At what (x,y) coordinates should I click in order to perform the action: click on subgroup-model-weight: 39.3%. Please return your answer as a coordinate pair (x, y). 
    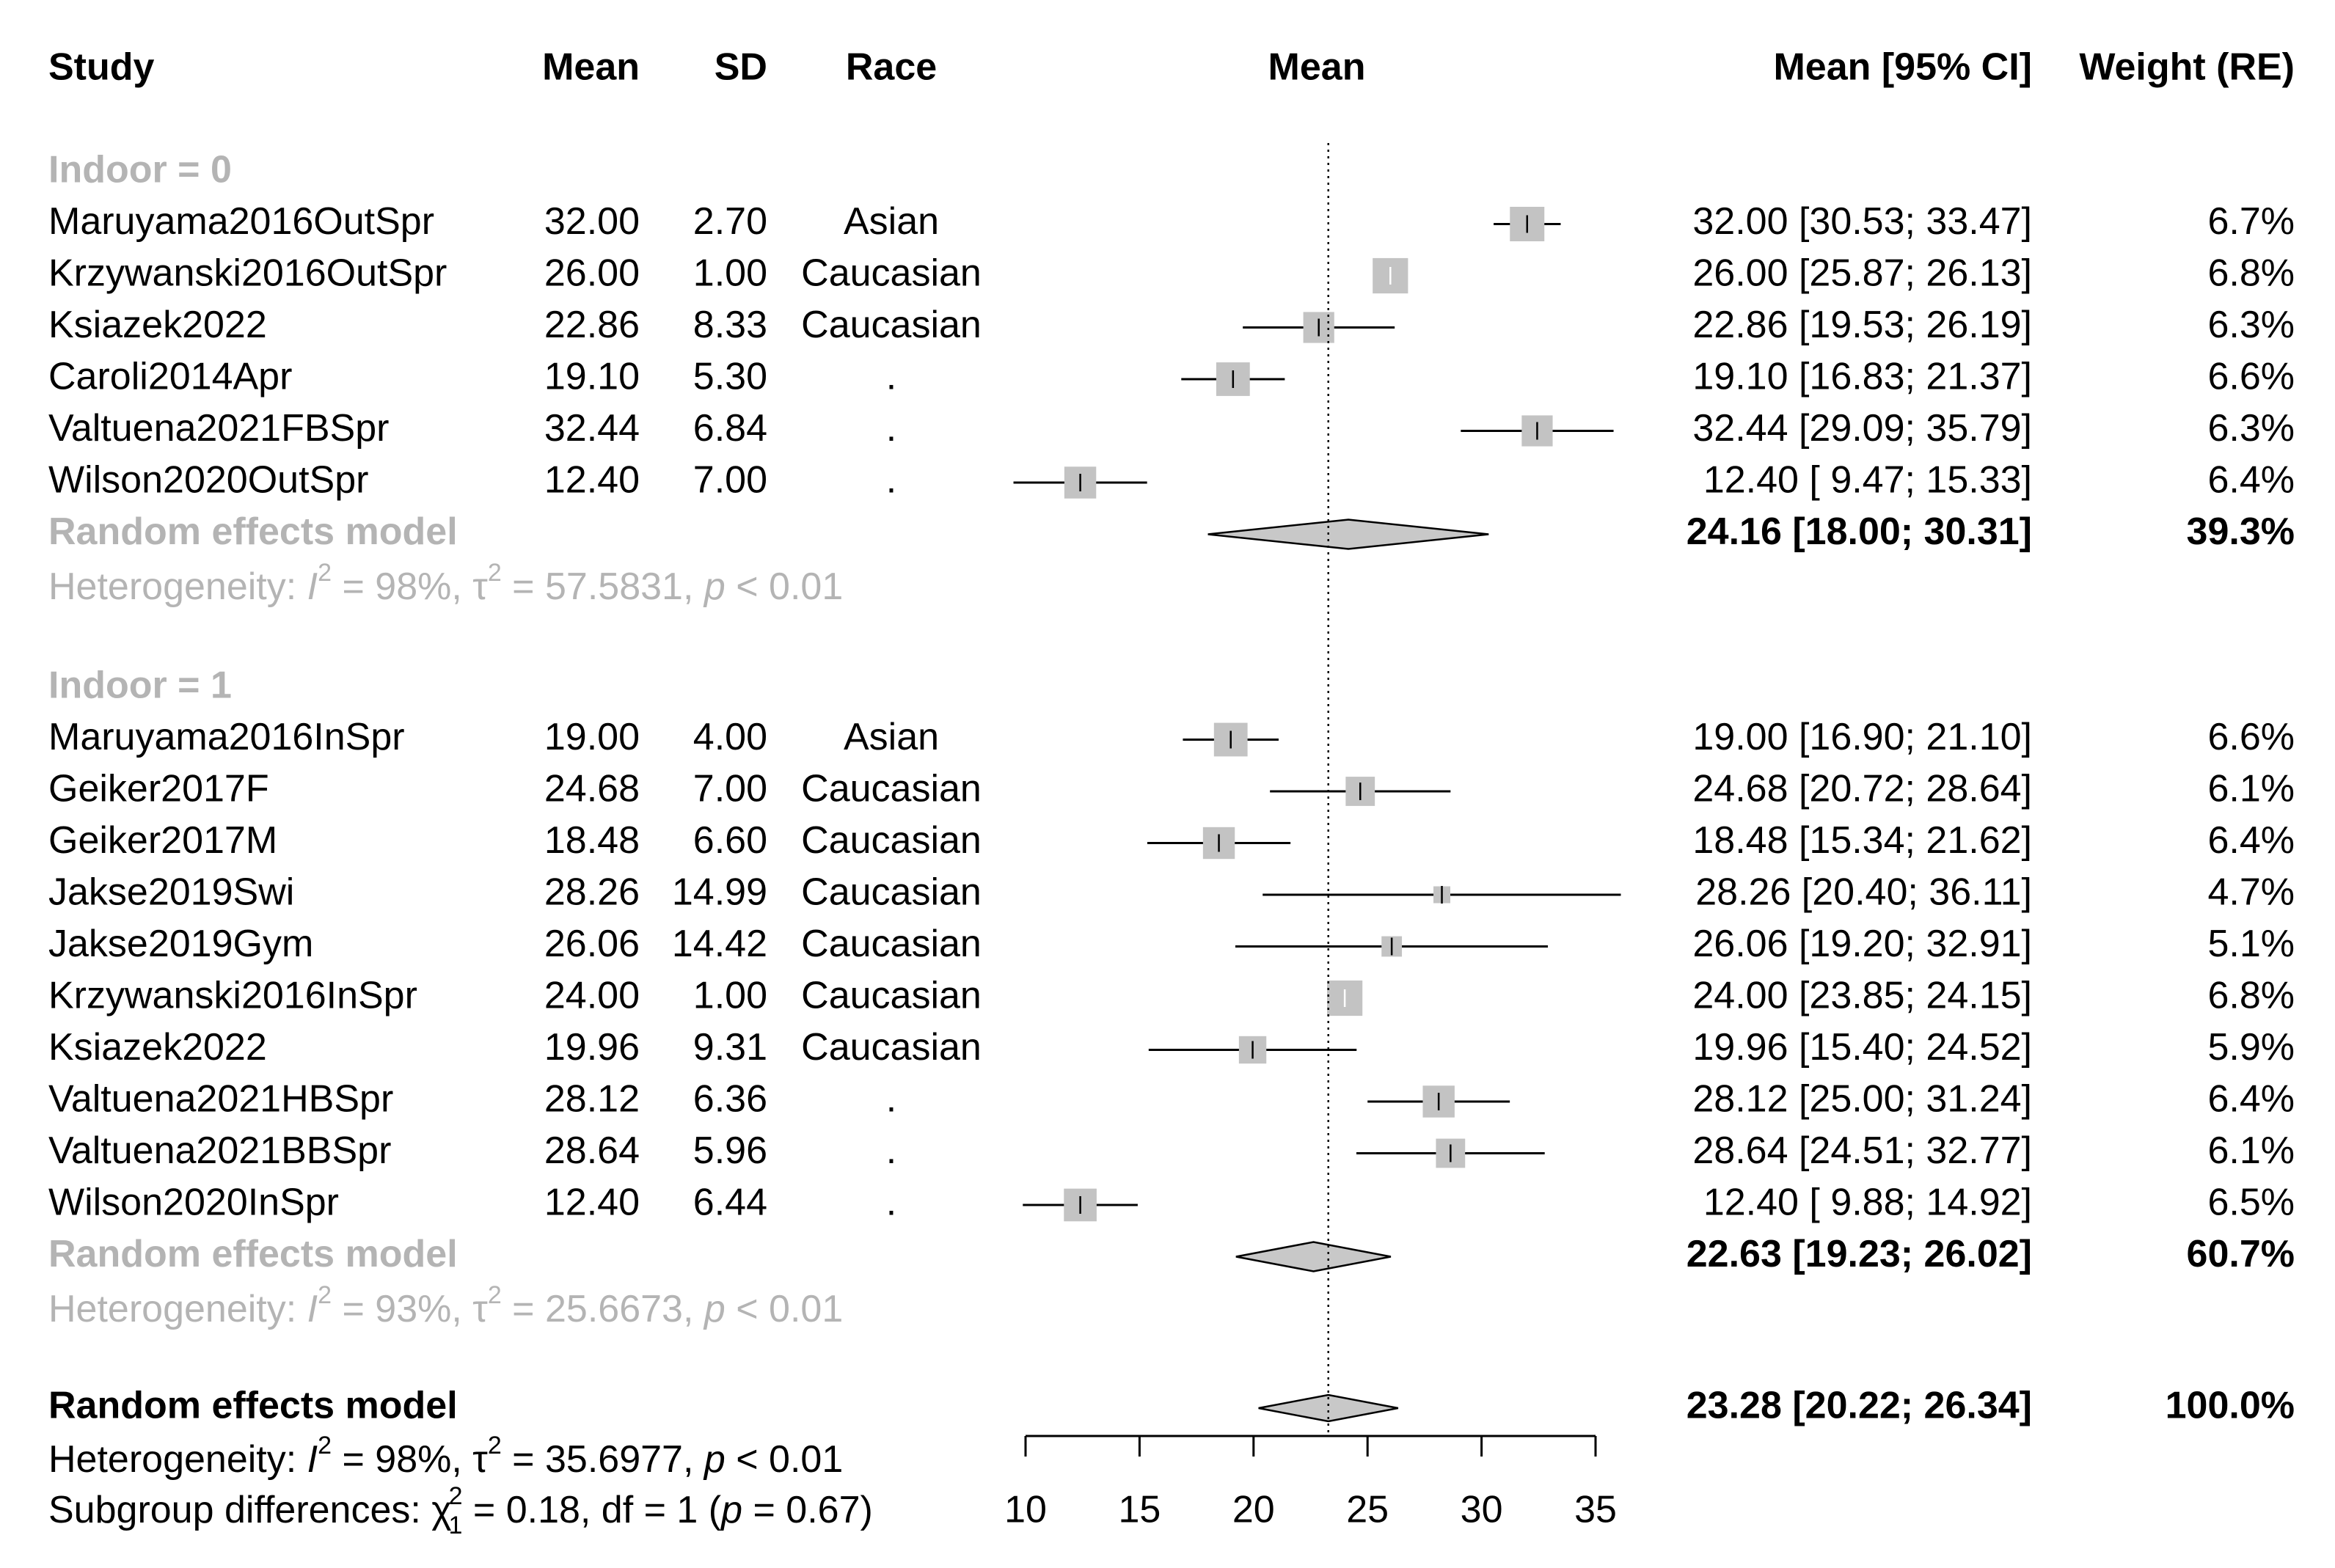
    Looking at the image, I should click on (2241, 531).